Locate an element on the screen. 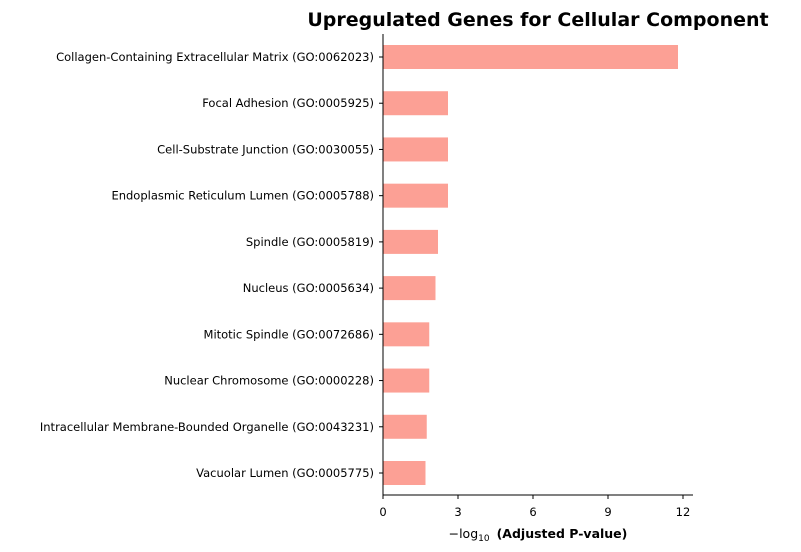 This screenshot has height=552, width=801. x-tick-label: 0 is located at coordinates (382, 512).